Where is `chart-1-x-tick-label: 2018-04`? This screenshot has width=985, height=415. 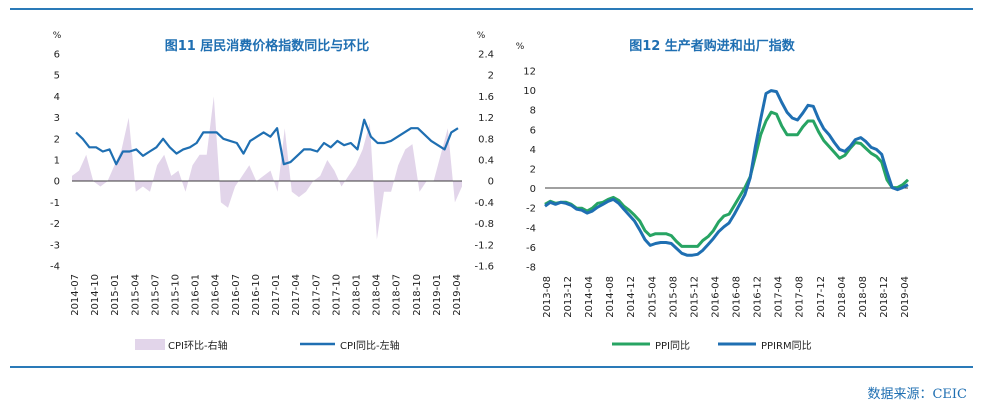 chart-1-x-tick-label: 2018-04 is located at coordinates (377, 295).